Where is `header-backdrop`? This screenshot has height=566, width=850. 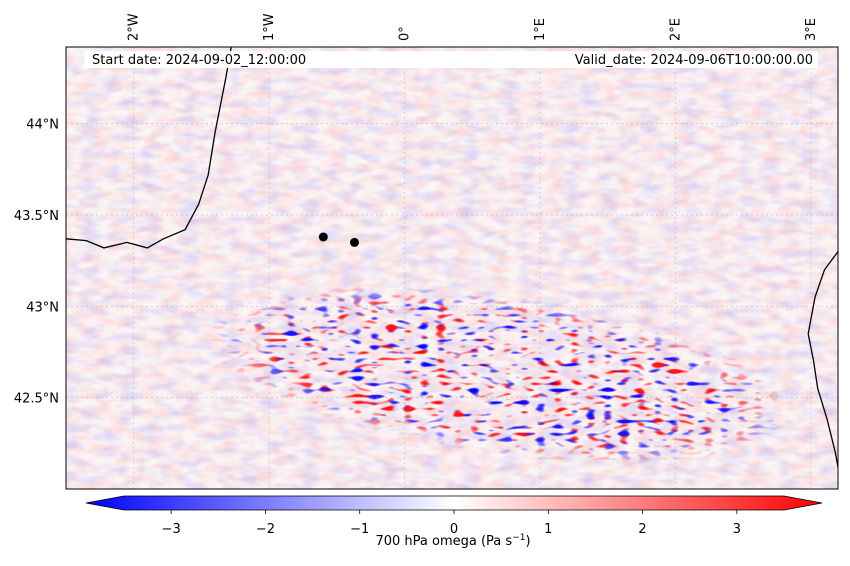 header-backdrop is located at coordinates (451, 59).